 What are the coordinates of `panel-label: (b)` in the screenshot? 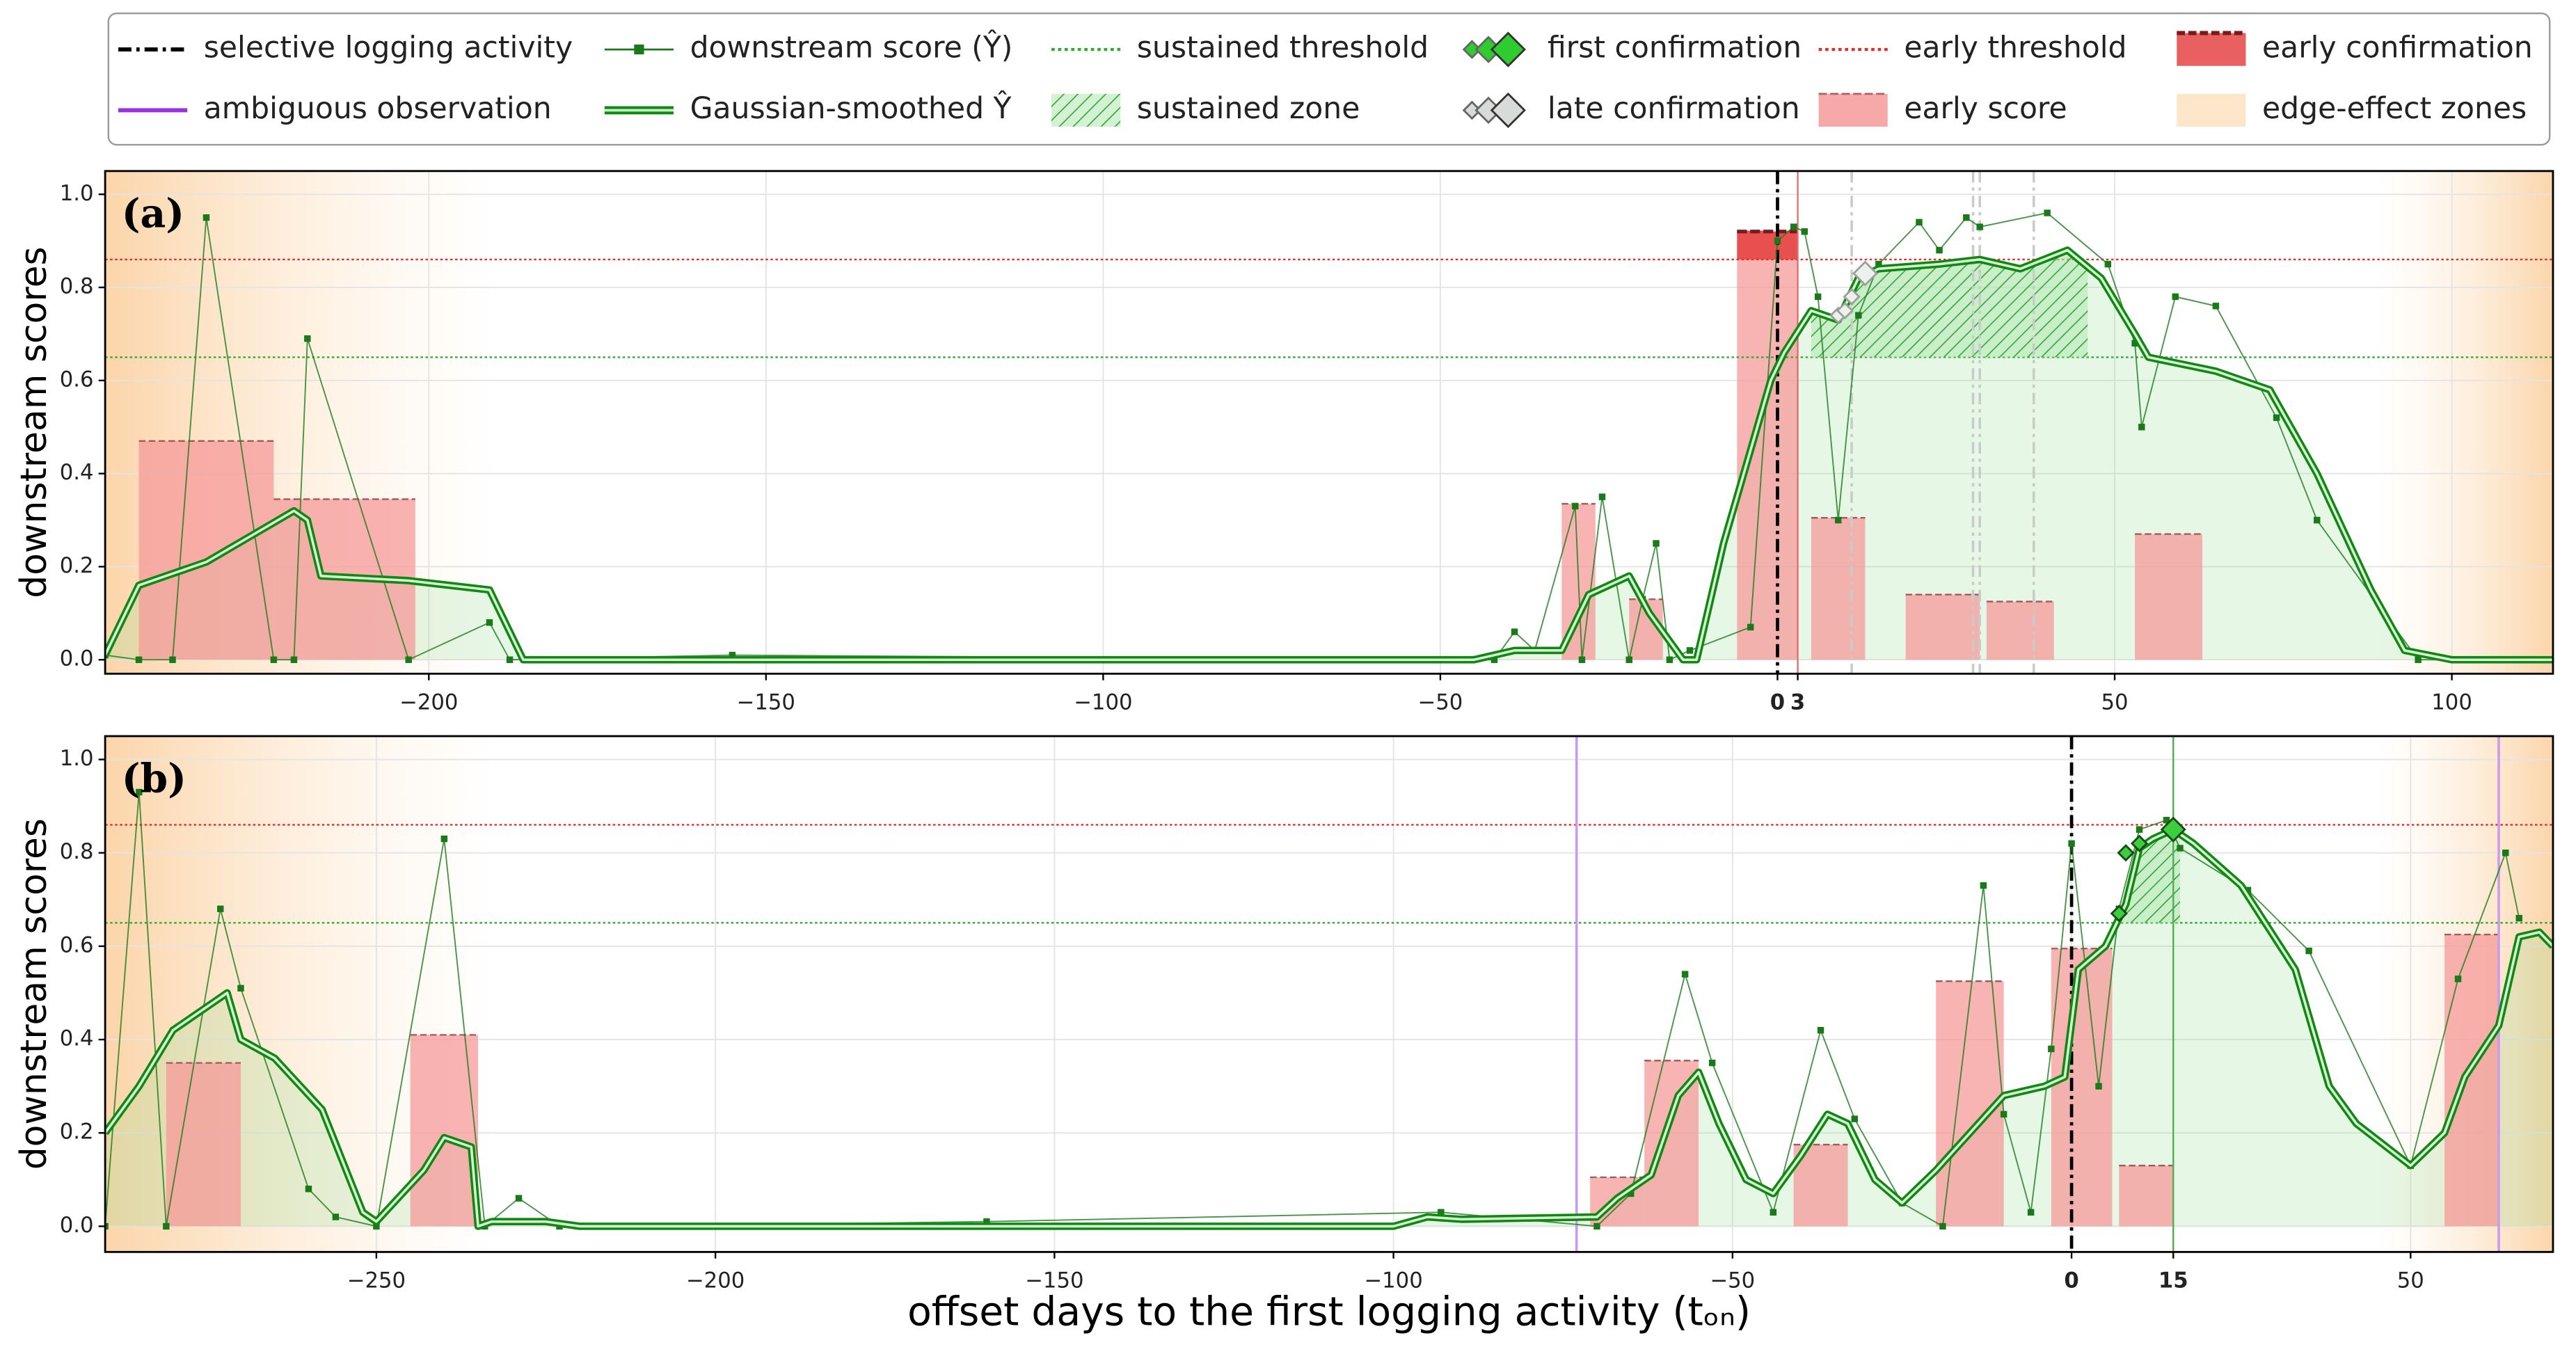 It's located at (154, 779).